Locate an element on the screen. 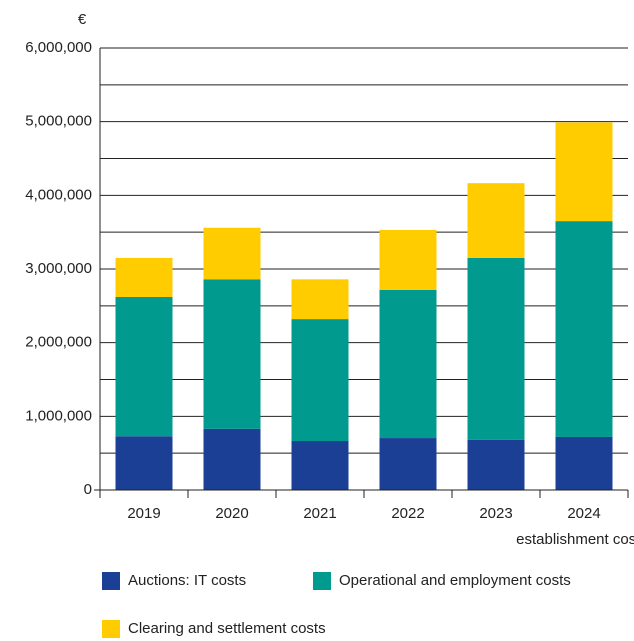 This screenshot has width=634, height=641. y-tick-label: 6,000,000 is located at coordinates (58, 47).